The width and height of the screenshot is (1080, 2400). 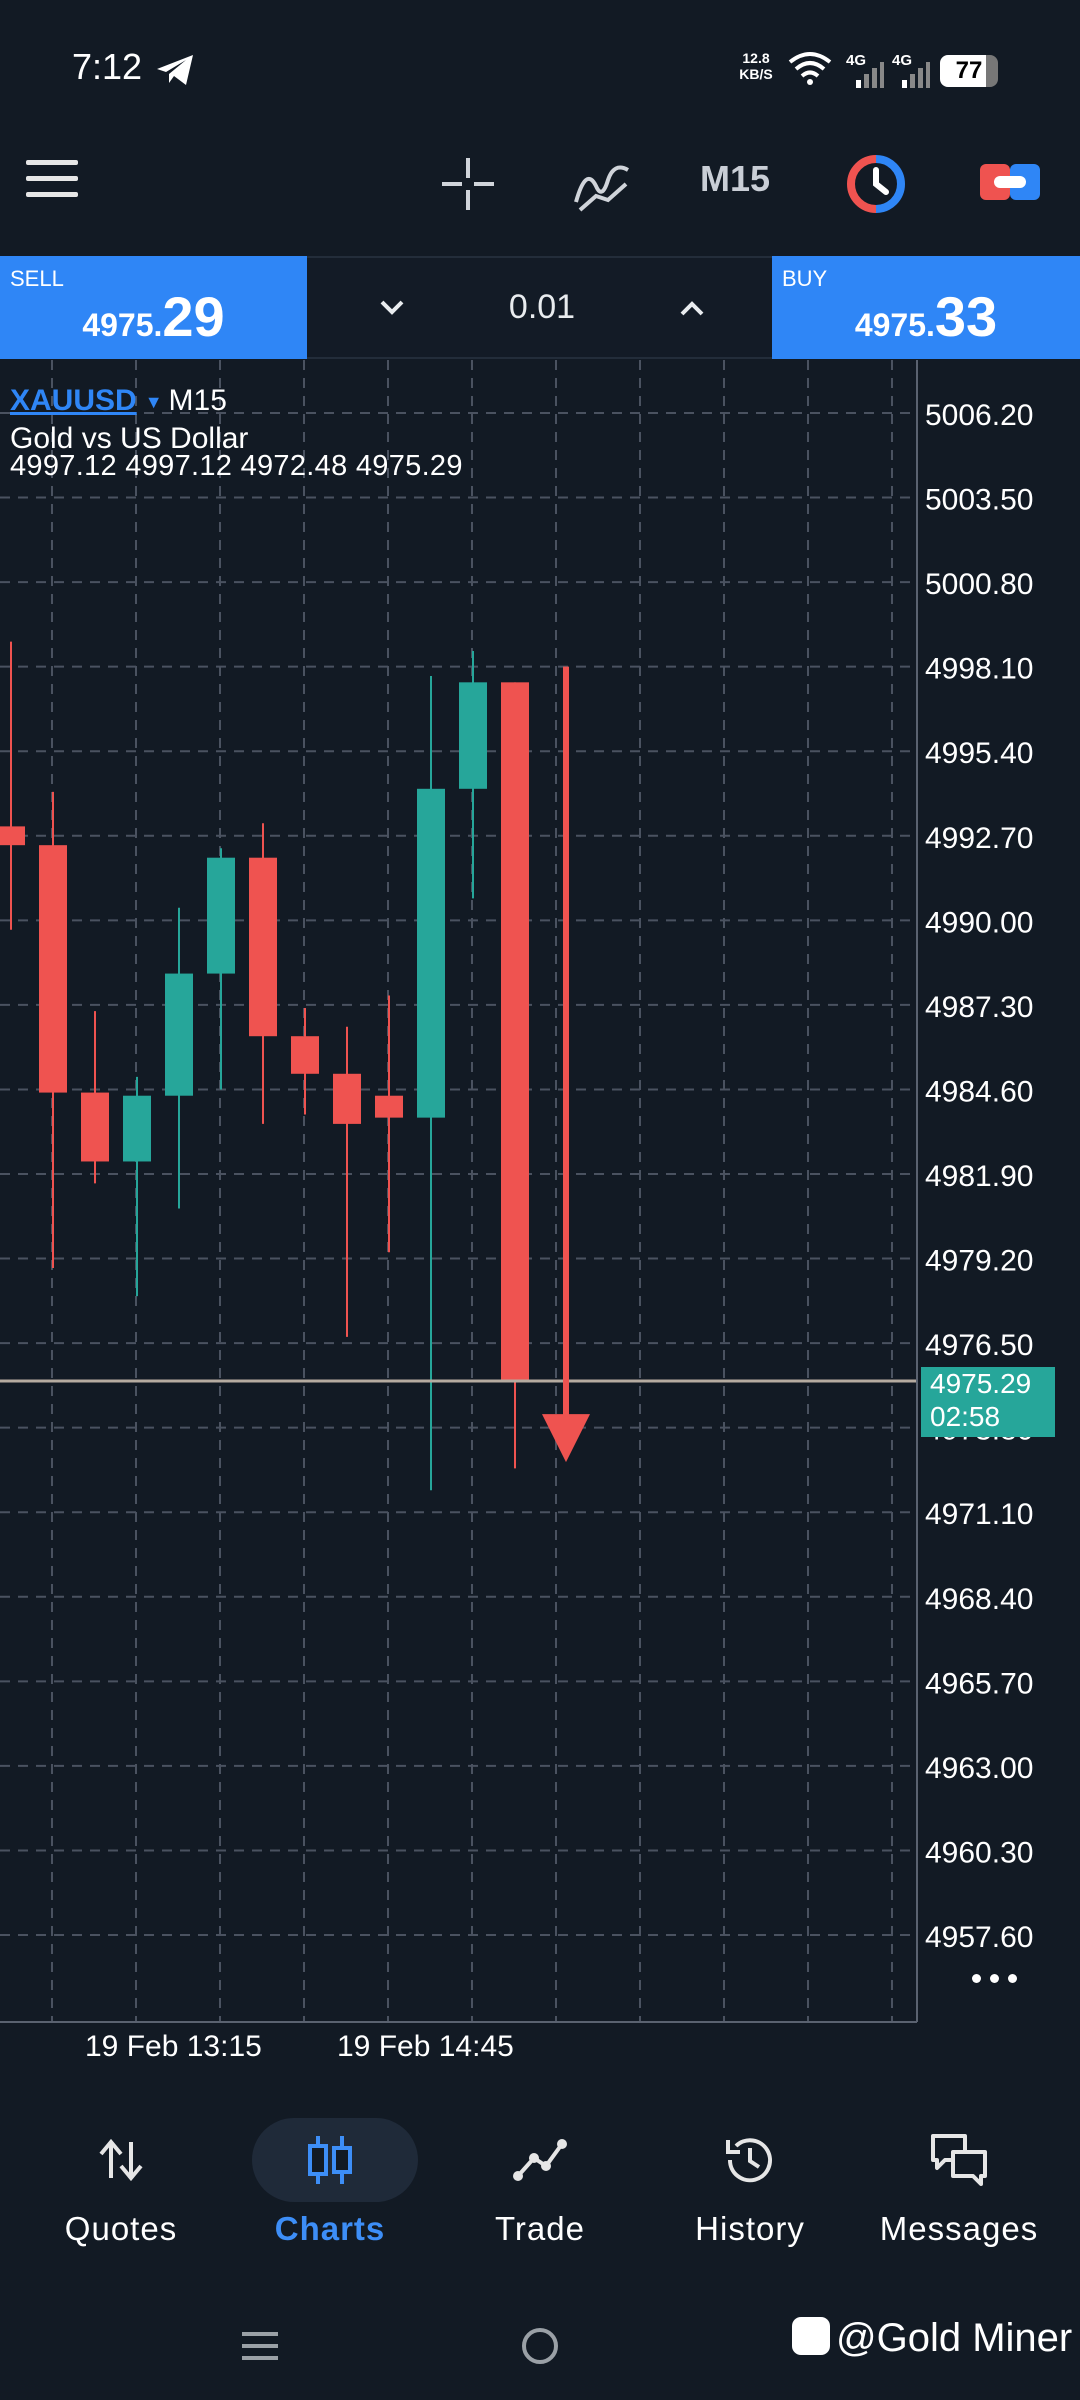 What do you see at coordinates (1002, 1980) in the screenshot?
I see `more-options-icon` at bounding box center [1002, 1980].